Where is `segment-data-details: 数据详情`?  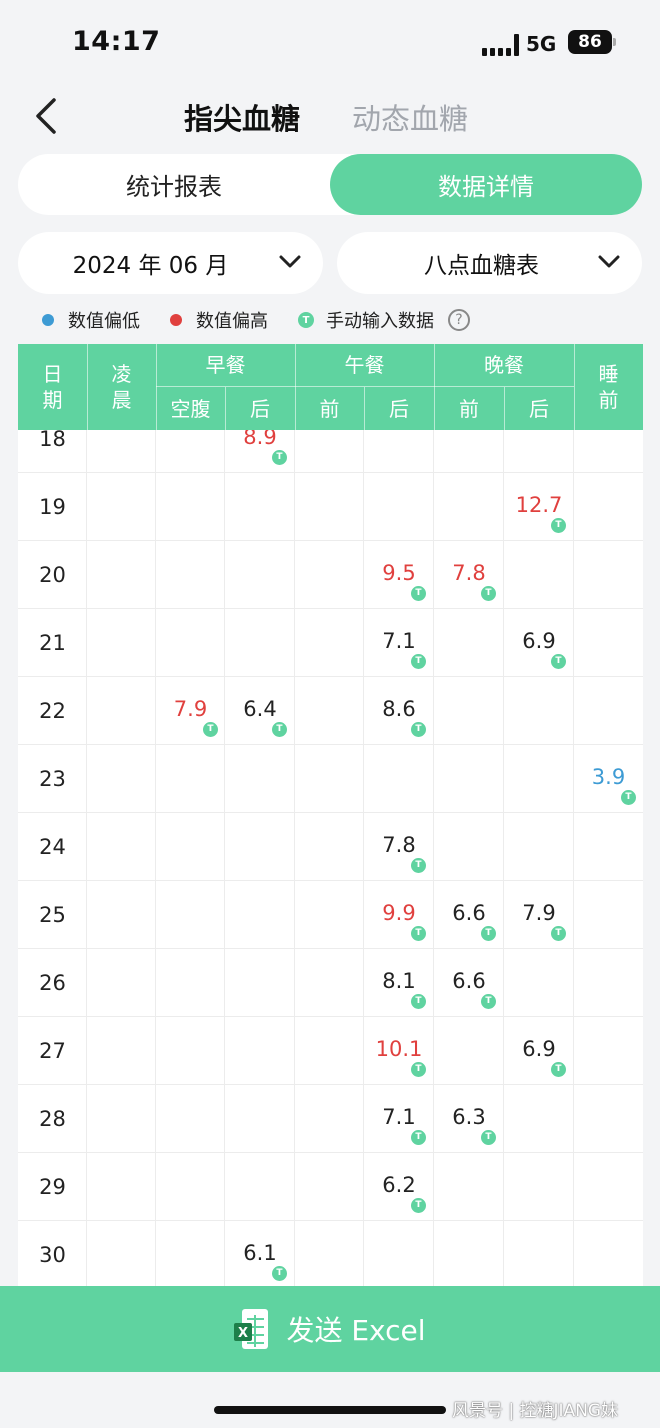 segment-data-details: 数据详情 is located at coordinates (486, 184).